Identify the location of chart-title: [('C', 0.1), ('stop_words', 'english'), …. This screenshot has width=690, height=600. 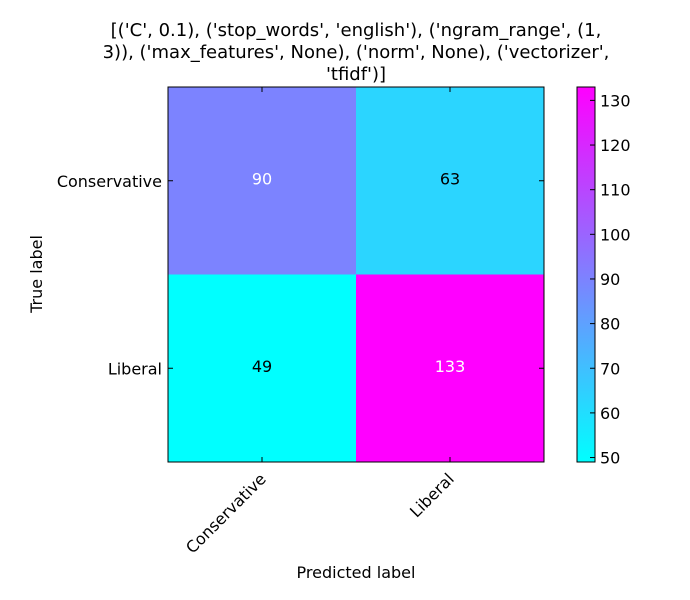
(356, 52).